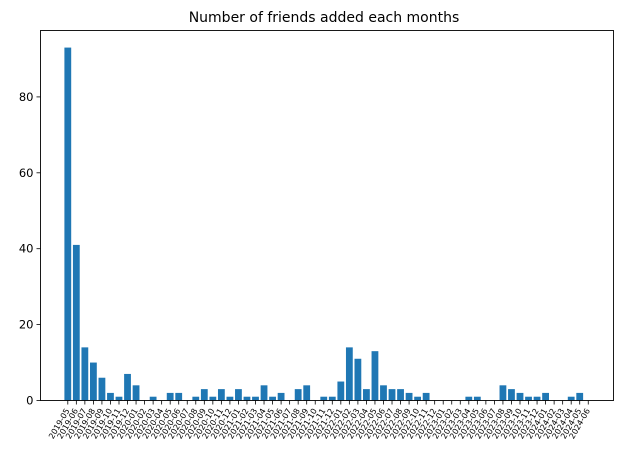 The image size is (623, 465). What do you see at coordinates (26, 249) in the screenshot?
I see `y-tick-label: 40` at bounding box center [26, 249].